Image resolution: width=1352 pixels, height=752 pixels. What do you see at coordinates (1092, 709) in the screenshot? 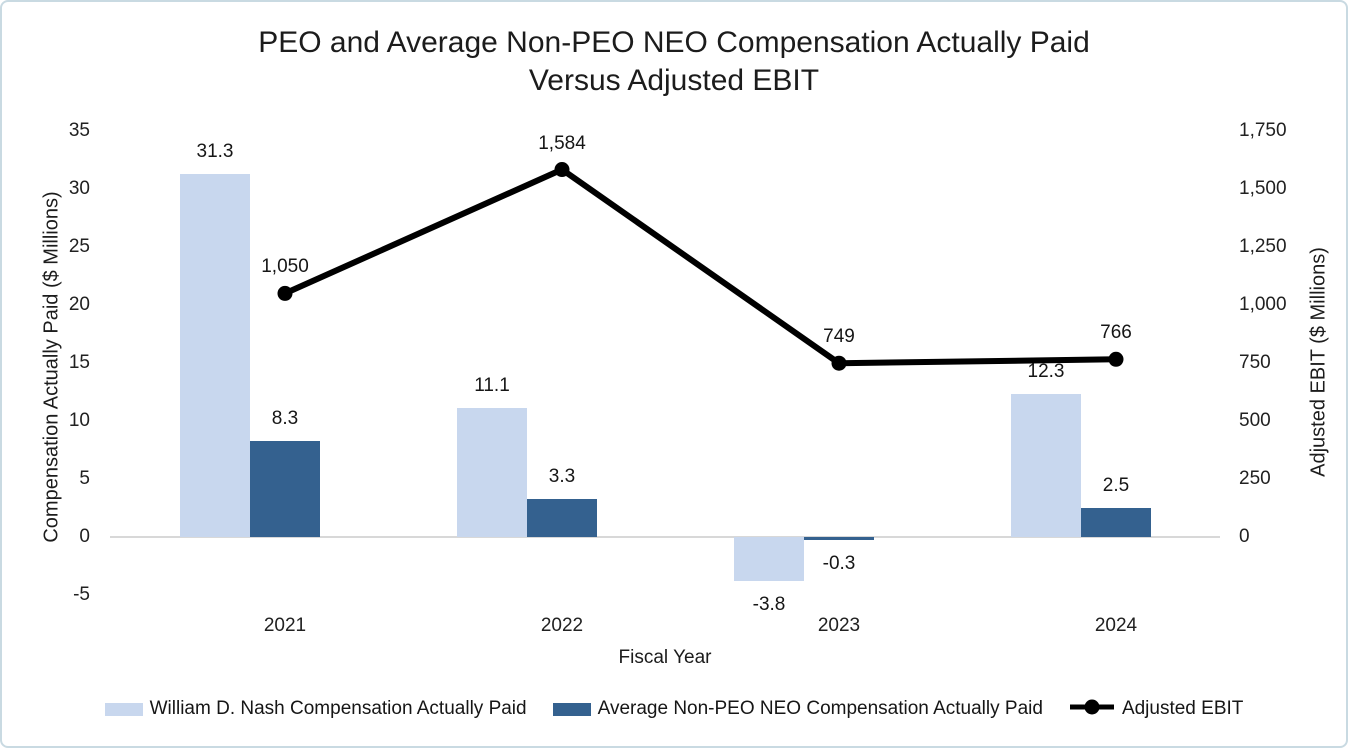
I see `line-marker-icon` at bounding box center [1092, 709].